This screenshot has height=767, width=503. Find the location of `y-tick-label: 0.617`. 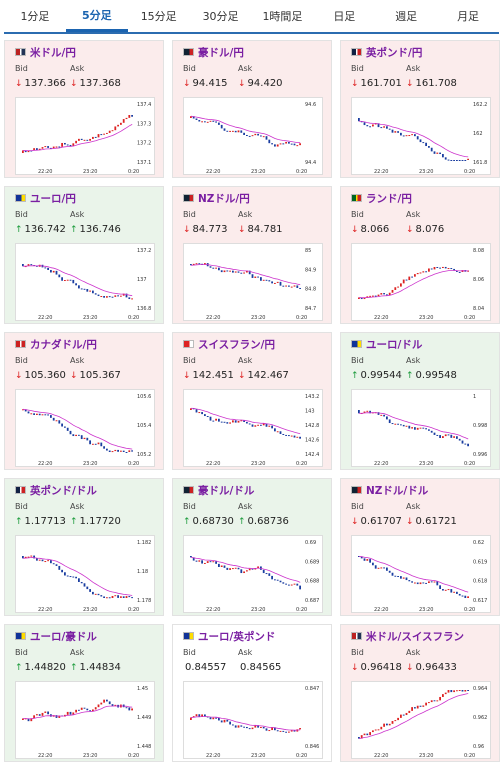

y-tick-label: 0.617 is located at coordinates (480, 601).